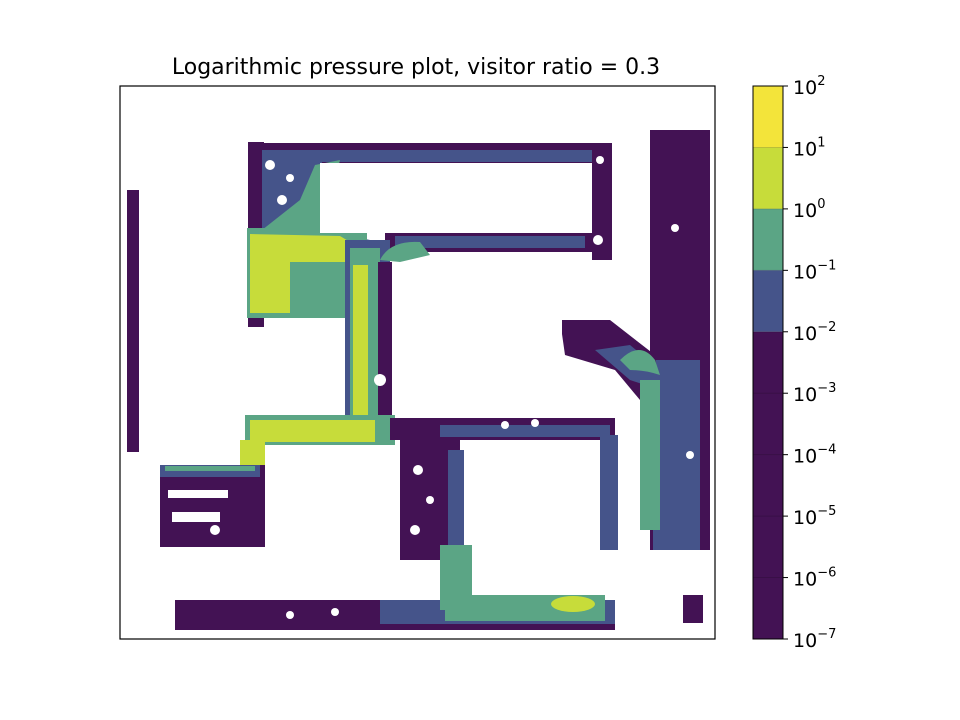 This screenshot has height=720, width=960. I want to click on region-bottom-hotspot, so click(573, 604).